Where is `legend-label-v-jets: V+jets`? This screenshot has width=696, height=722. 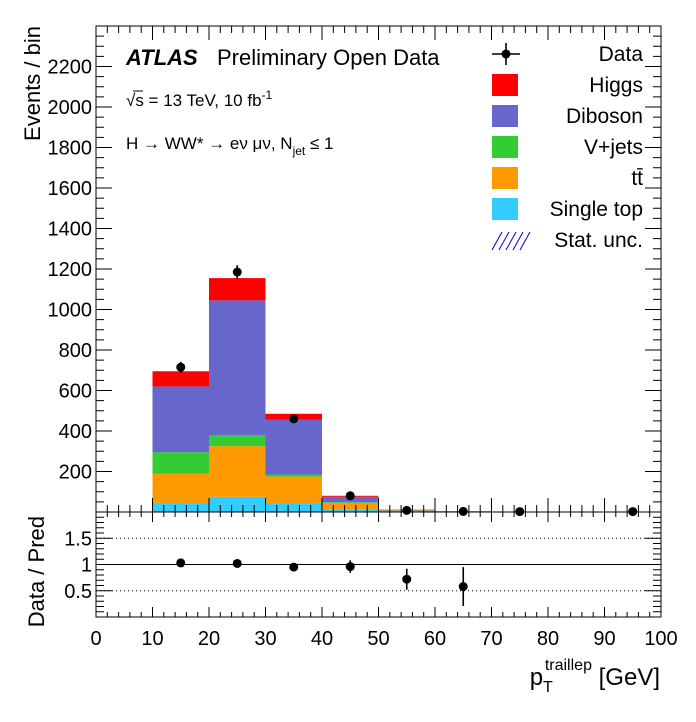 legend-label-v-jets: V+jets is located at coordinates (613, 147).